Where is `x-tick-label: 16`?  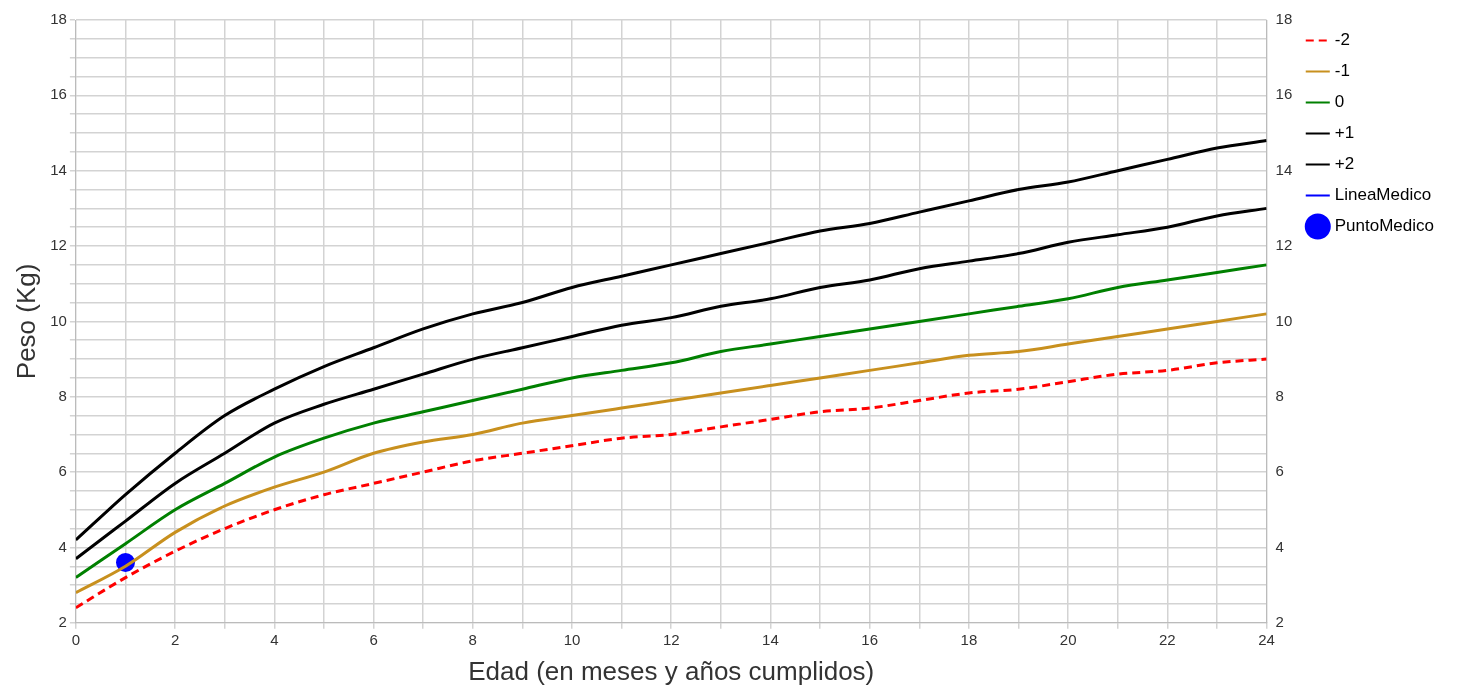
x-tick-label: 16 is located at coordinates (870, 639).